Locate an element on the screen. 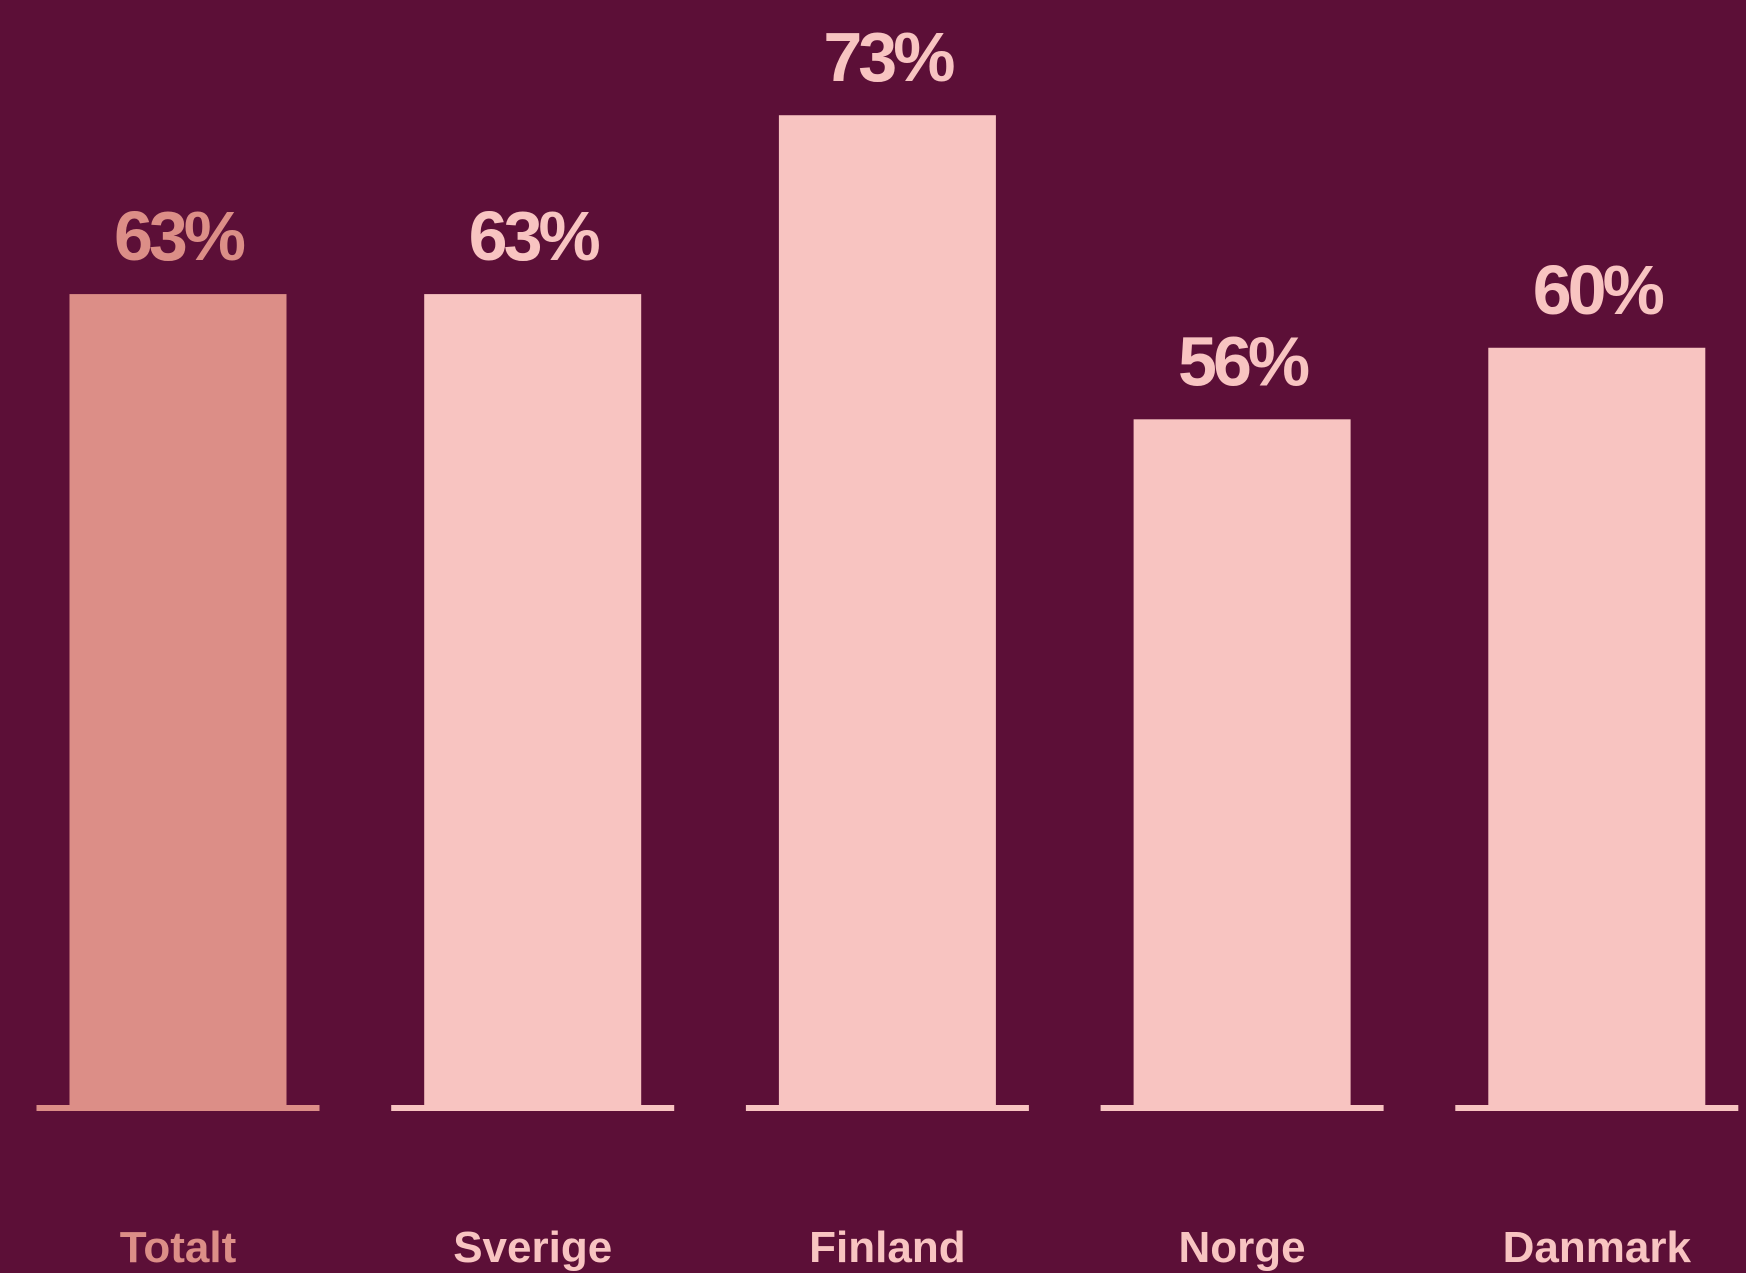 This screenshot has width=1746, height=1273. value-label: 56% is located at coordinates (1243, 361).